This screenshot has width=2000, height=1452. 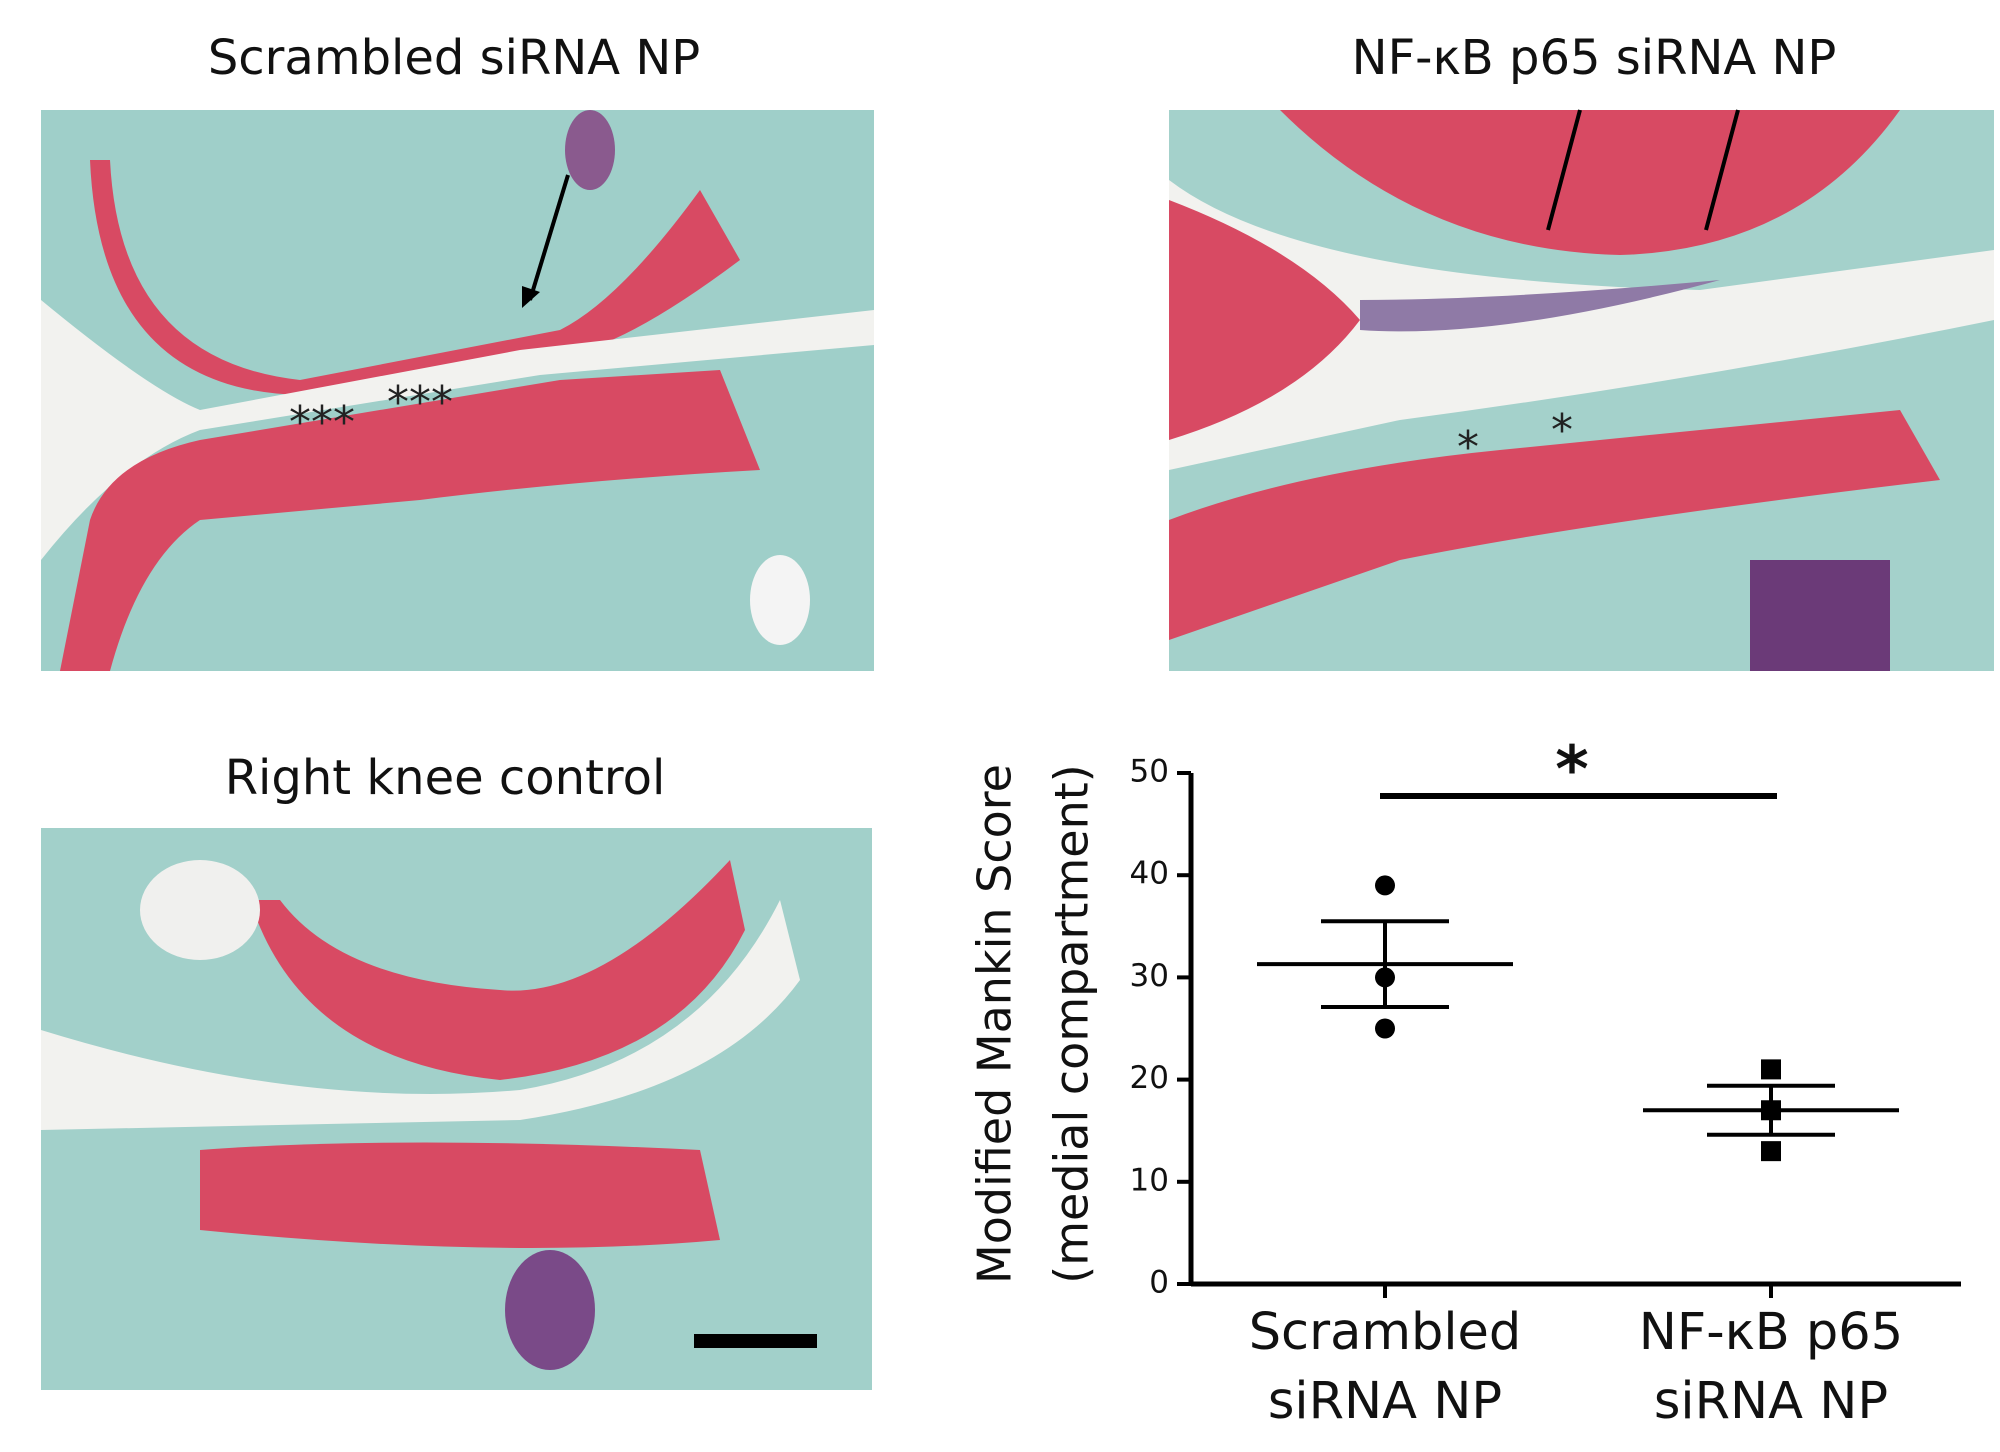 I want to click on panel-title: NF-κB p65 siRNA NP, so click(x=1594, y=58).